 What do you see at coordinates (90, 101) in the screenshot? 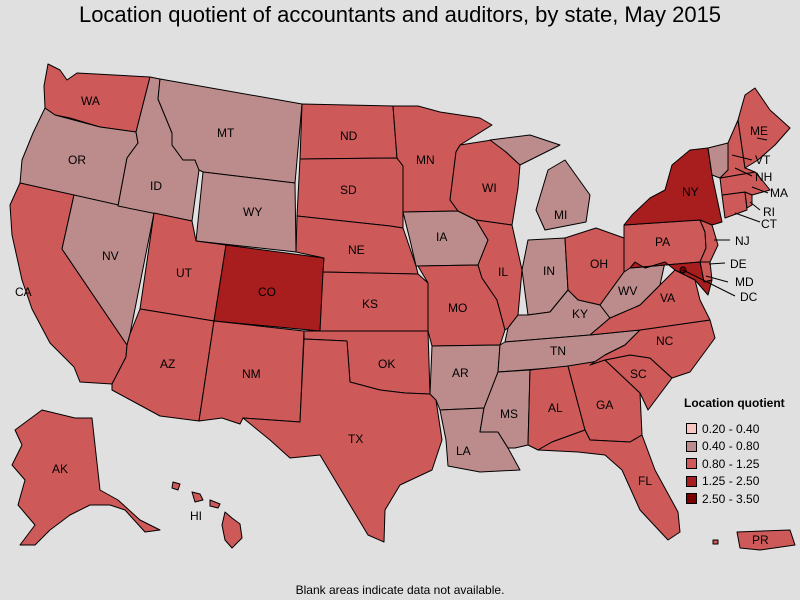
I see `label-wa: WA` at bounding box center [90, 101].